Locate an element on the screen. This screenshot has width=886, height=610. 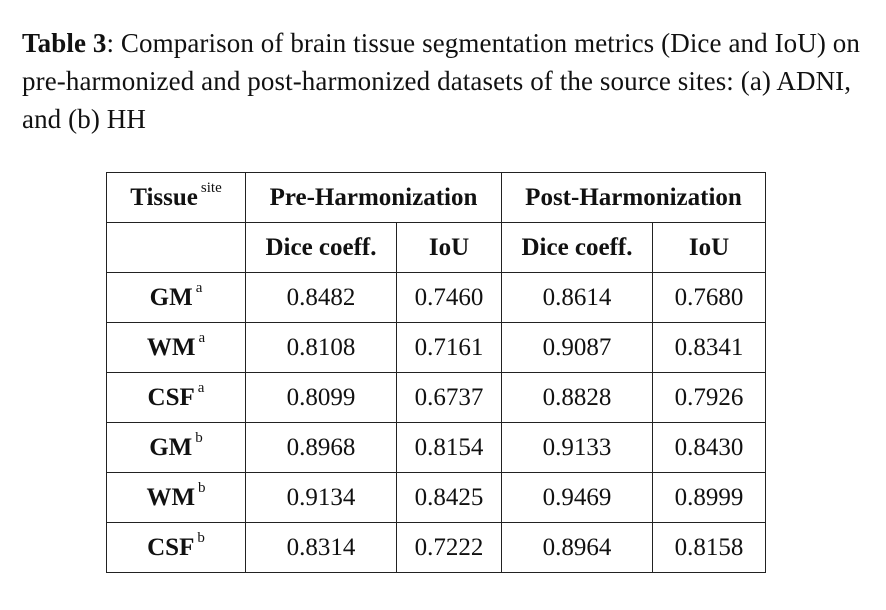
pre-iou-cell: 0.7222 is located at coordinates (449, 547).